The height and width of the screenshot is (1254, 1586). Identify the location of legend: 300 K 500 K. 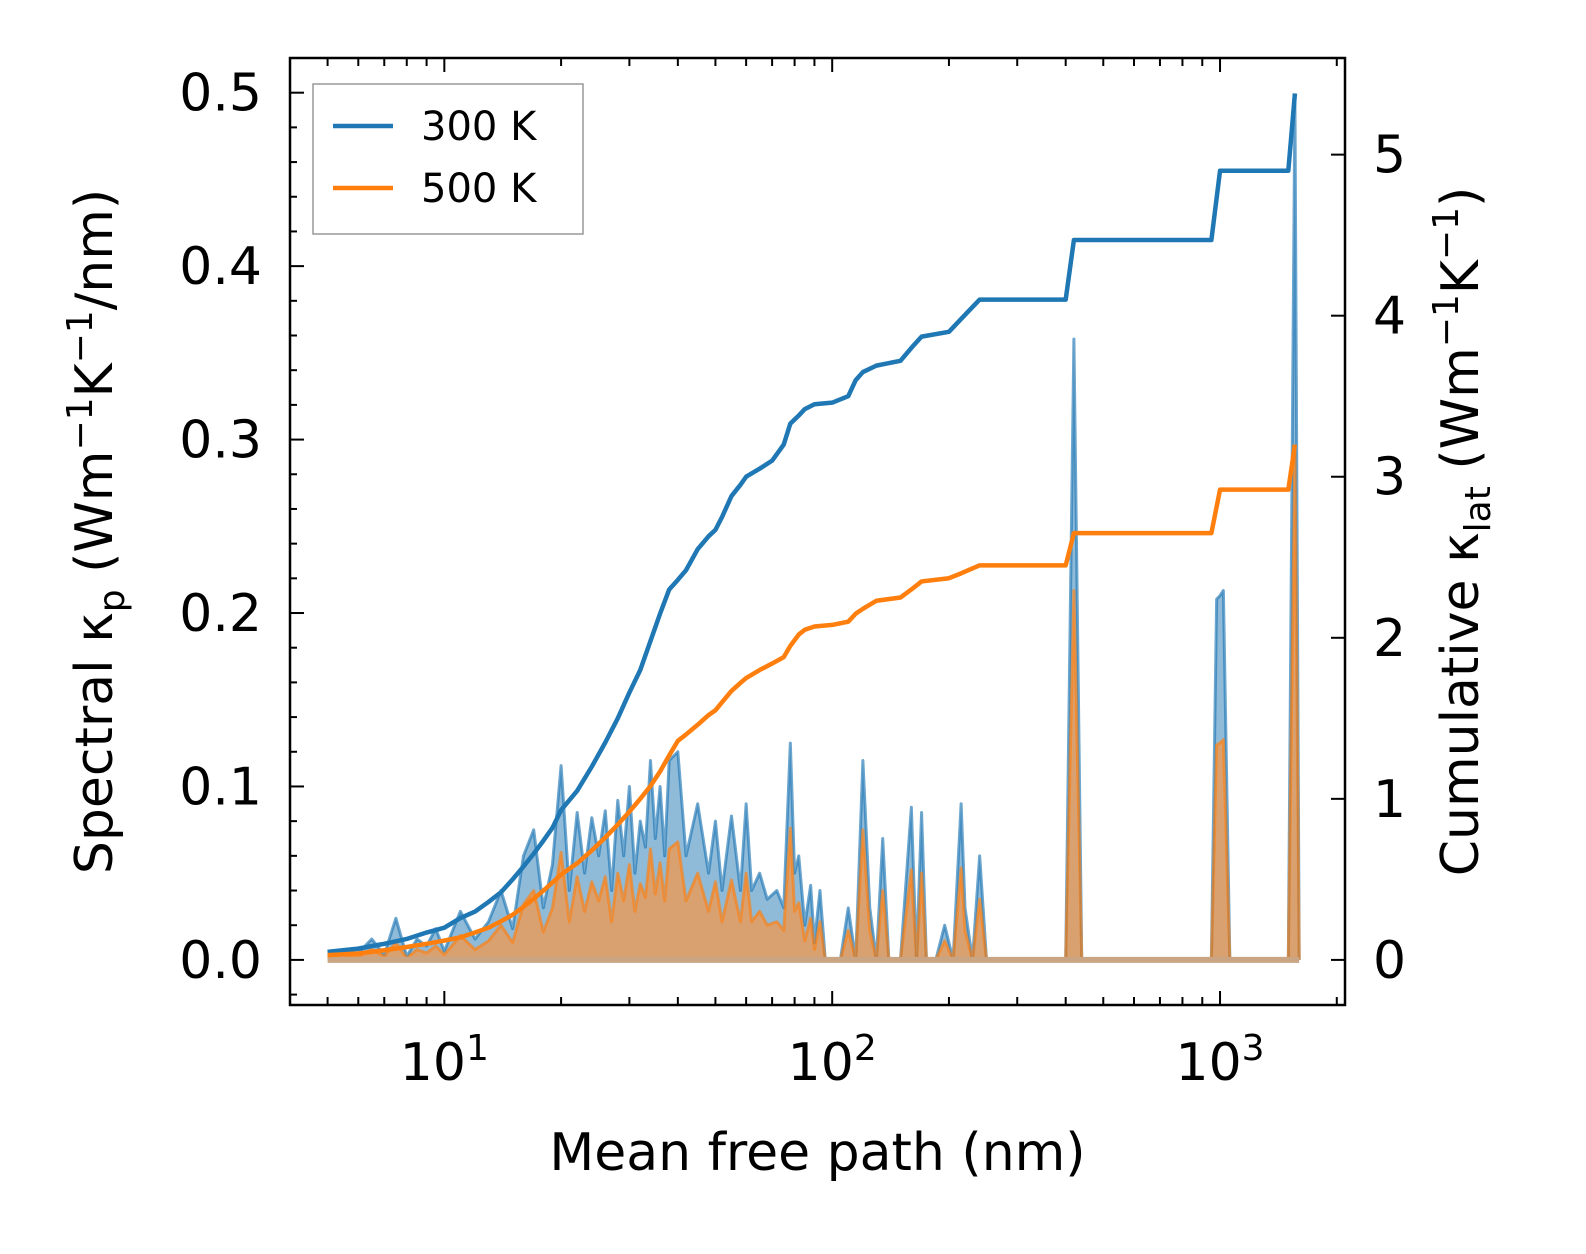
(448, 159).